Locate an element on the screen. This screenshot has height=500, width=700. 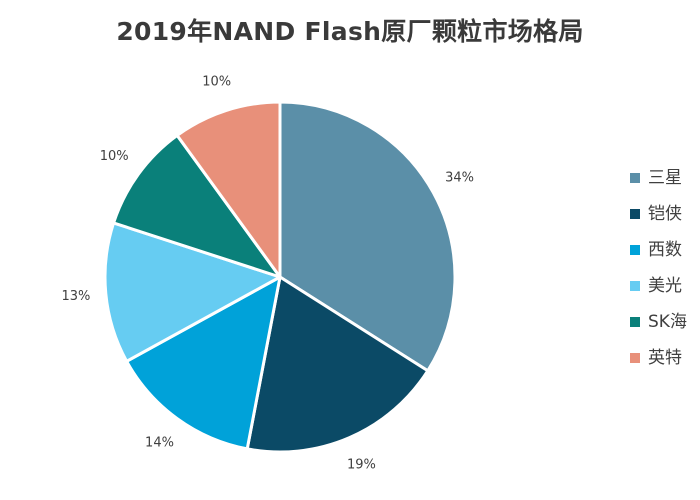
slice-label-2: 14% is located at coordinates (159, 442).